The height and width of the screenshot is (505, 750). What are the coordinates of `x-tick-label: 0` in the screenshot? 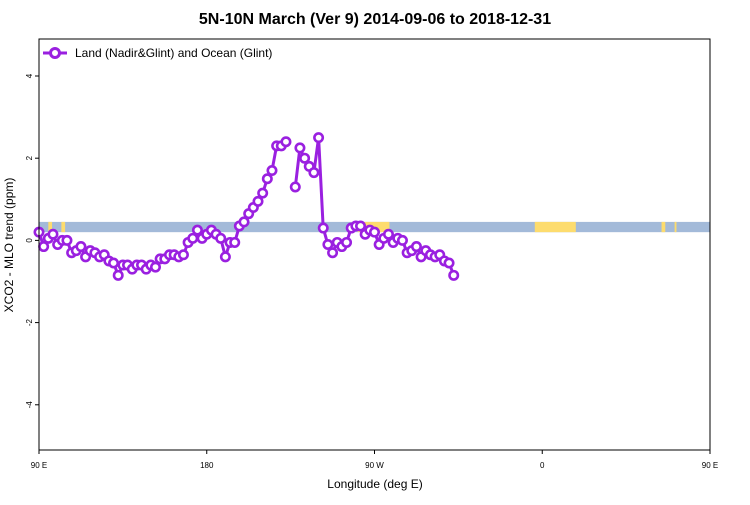 It's located at (542, 465).